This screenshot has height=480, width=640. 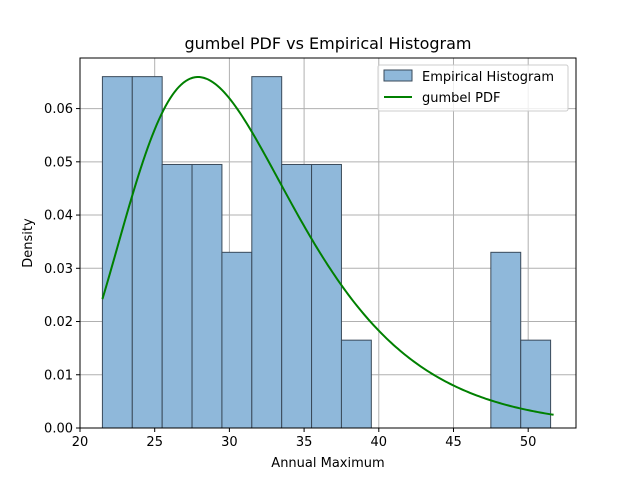 I want to click on legend-label-pdf: gumbel PDF, so click(x=461, y=98).